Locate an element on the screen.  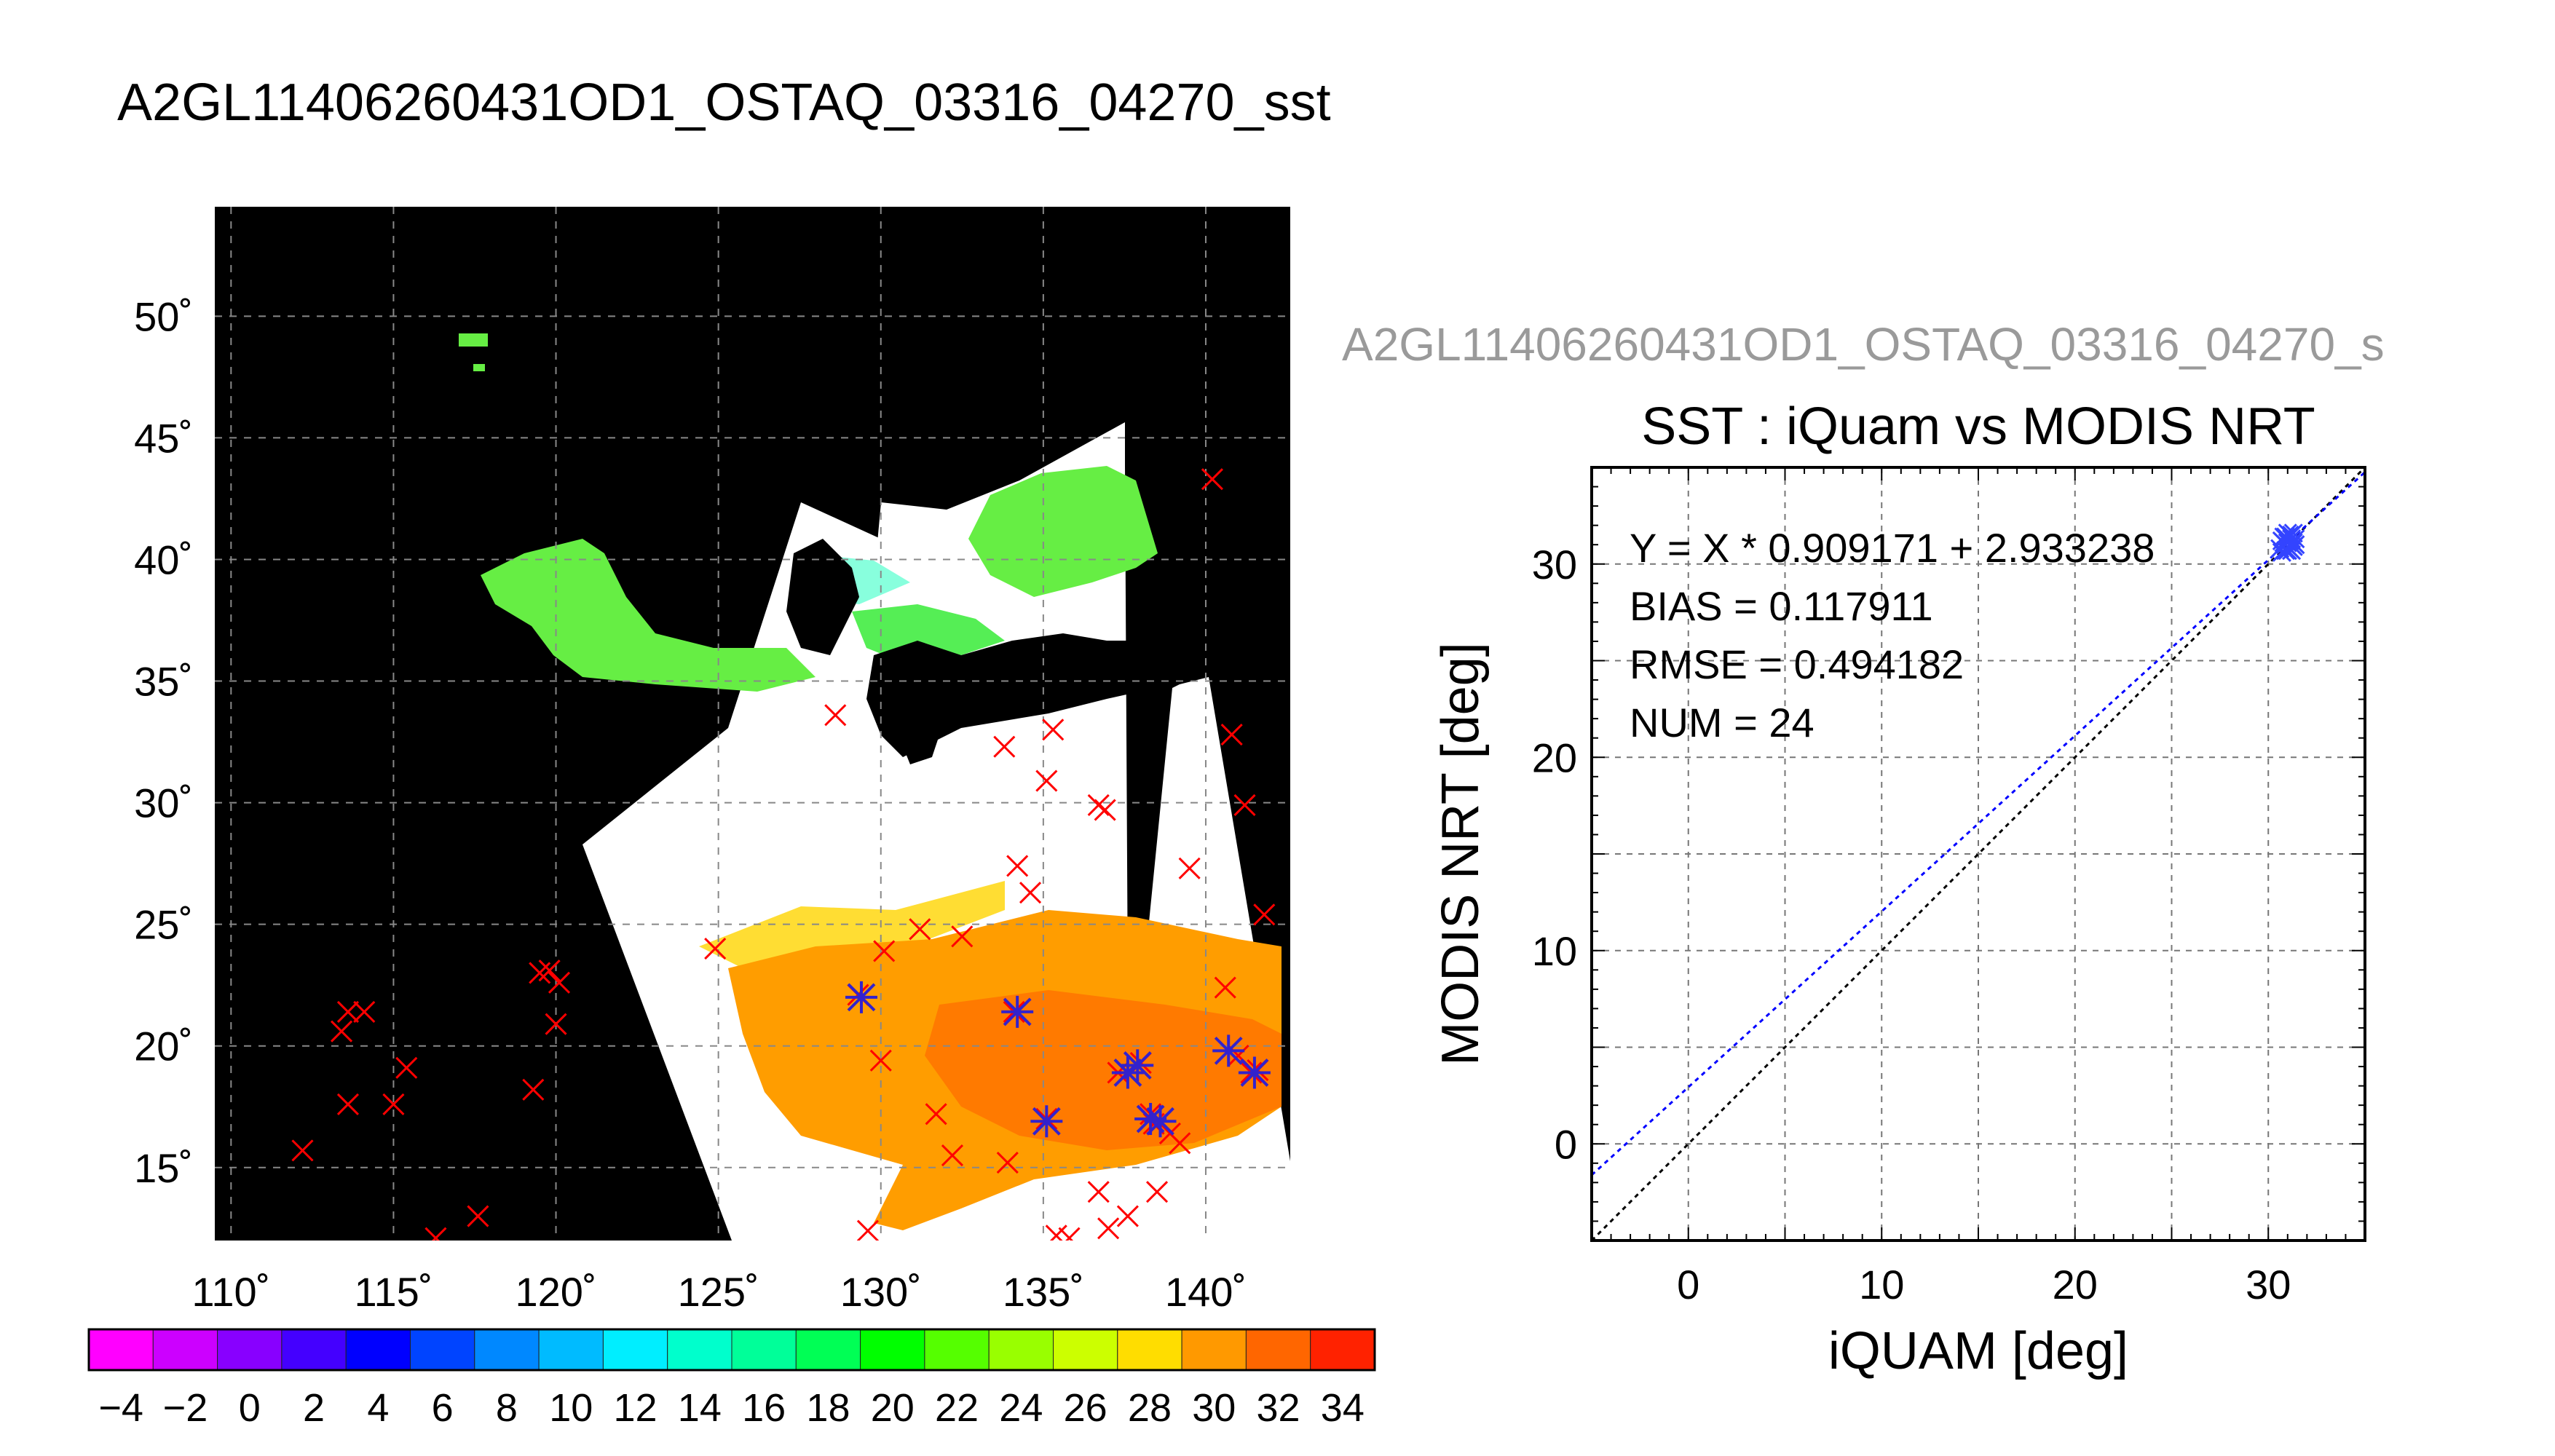
map-longitude-tick-label: 140˚ is located at coordinates (1206, 1292).